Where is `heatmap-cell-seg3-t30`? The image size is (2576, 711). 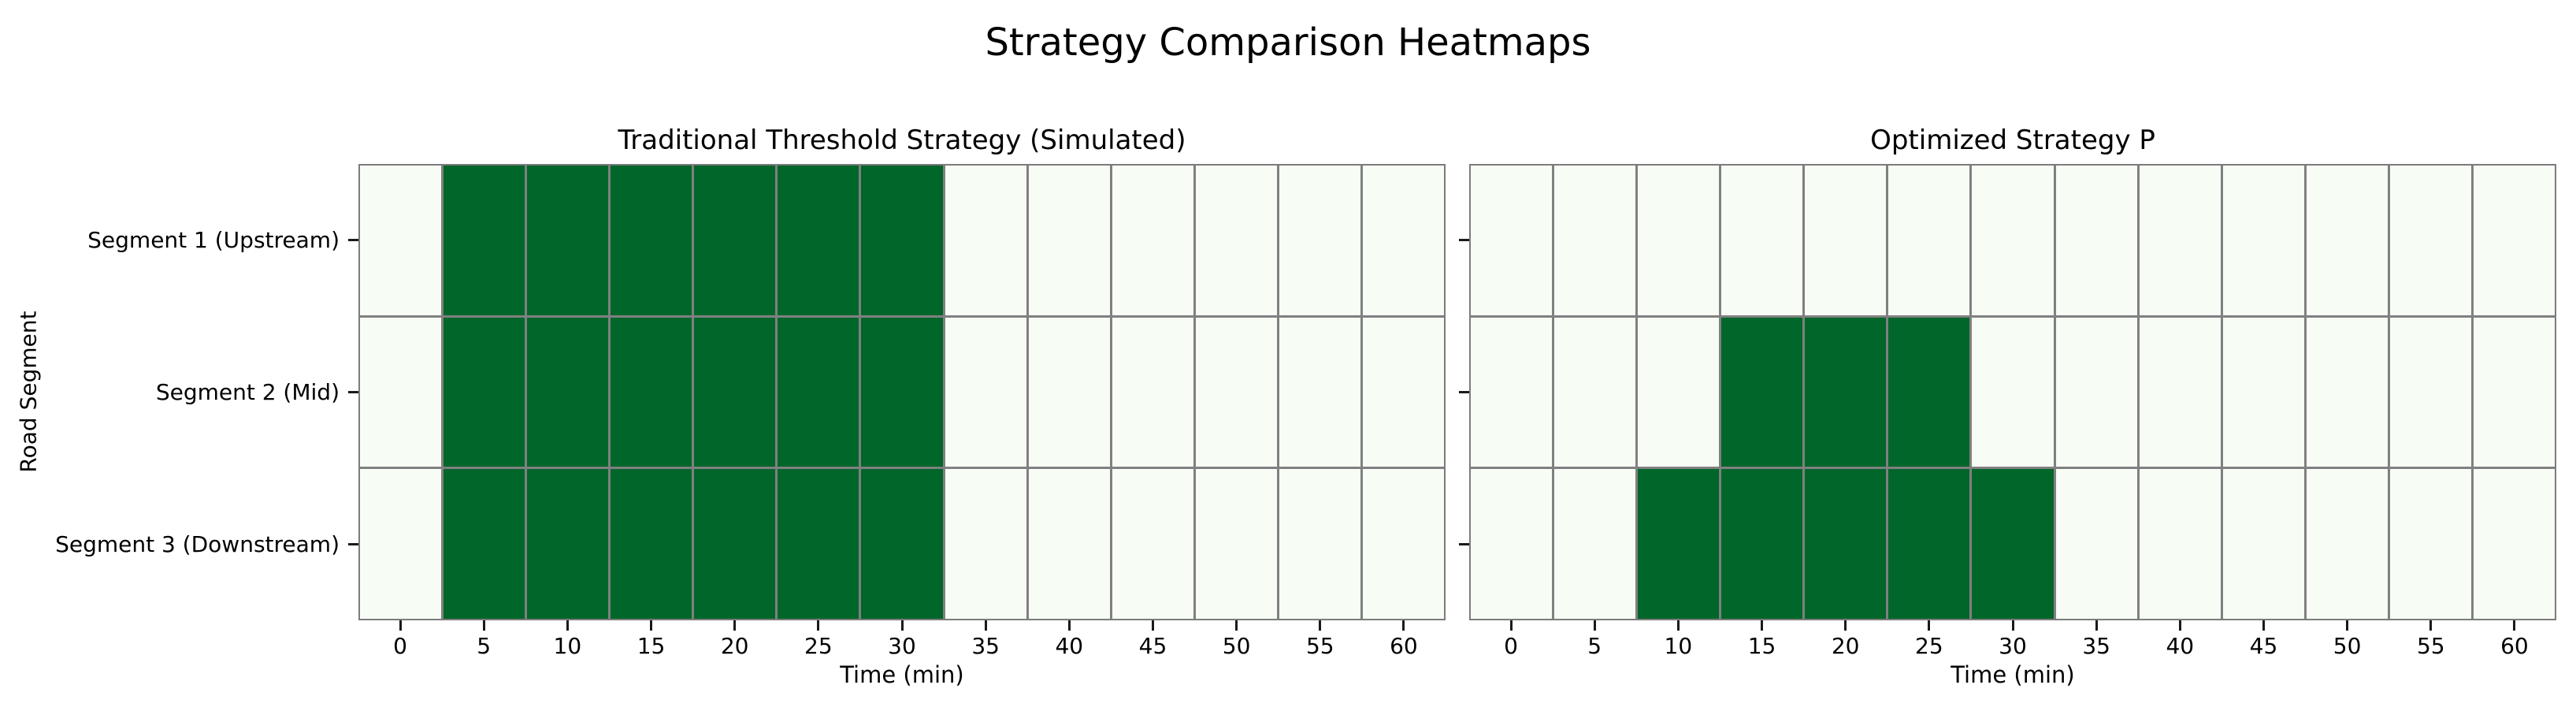
heatmap-cell-seg3-t30 is located at coordinates (2013, 544).